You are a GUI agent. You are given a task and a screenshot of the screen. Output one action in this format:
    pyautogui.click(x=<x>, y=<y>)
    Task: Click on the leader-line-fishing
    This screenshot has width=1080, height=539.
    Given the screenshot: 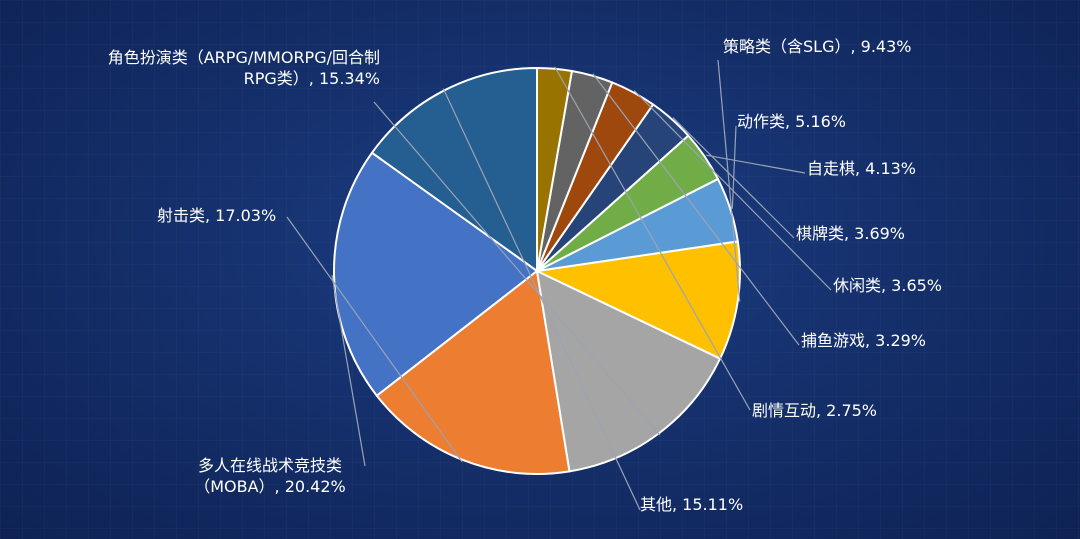 What is the action you would take?
    pyautogui.click(x=696, y=209)
    